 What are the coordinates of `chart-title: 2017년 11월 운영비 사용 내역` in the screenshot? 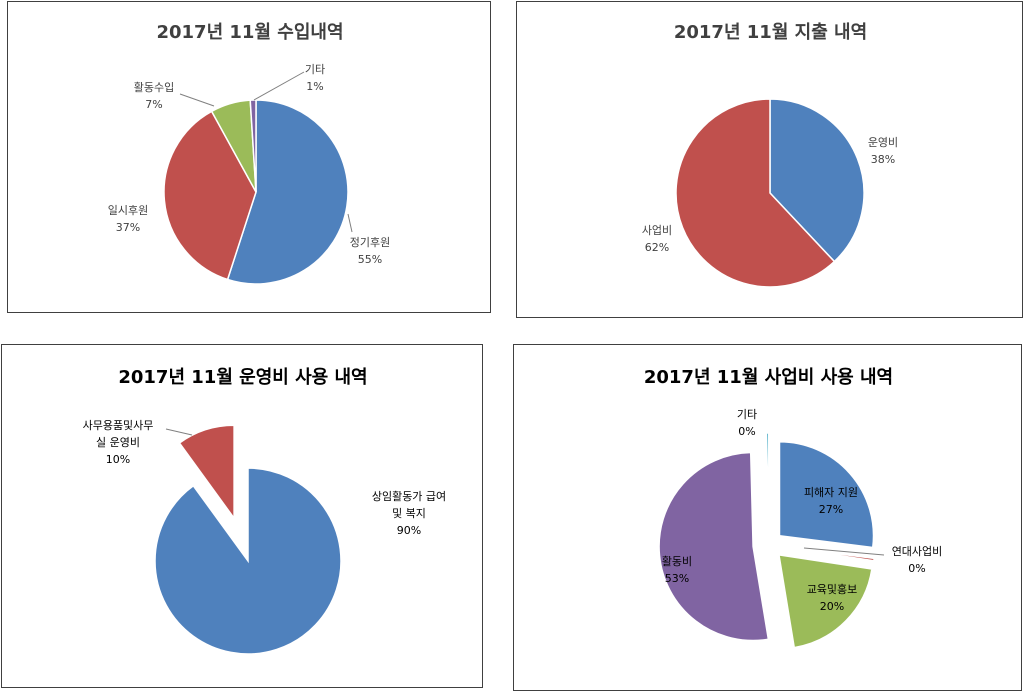 It's located at (242, 377).